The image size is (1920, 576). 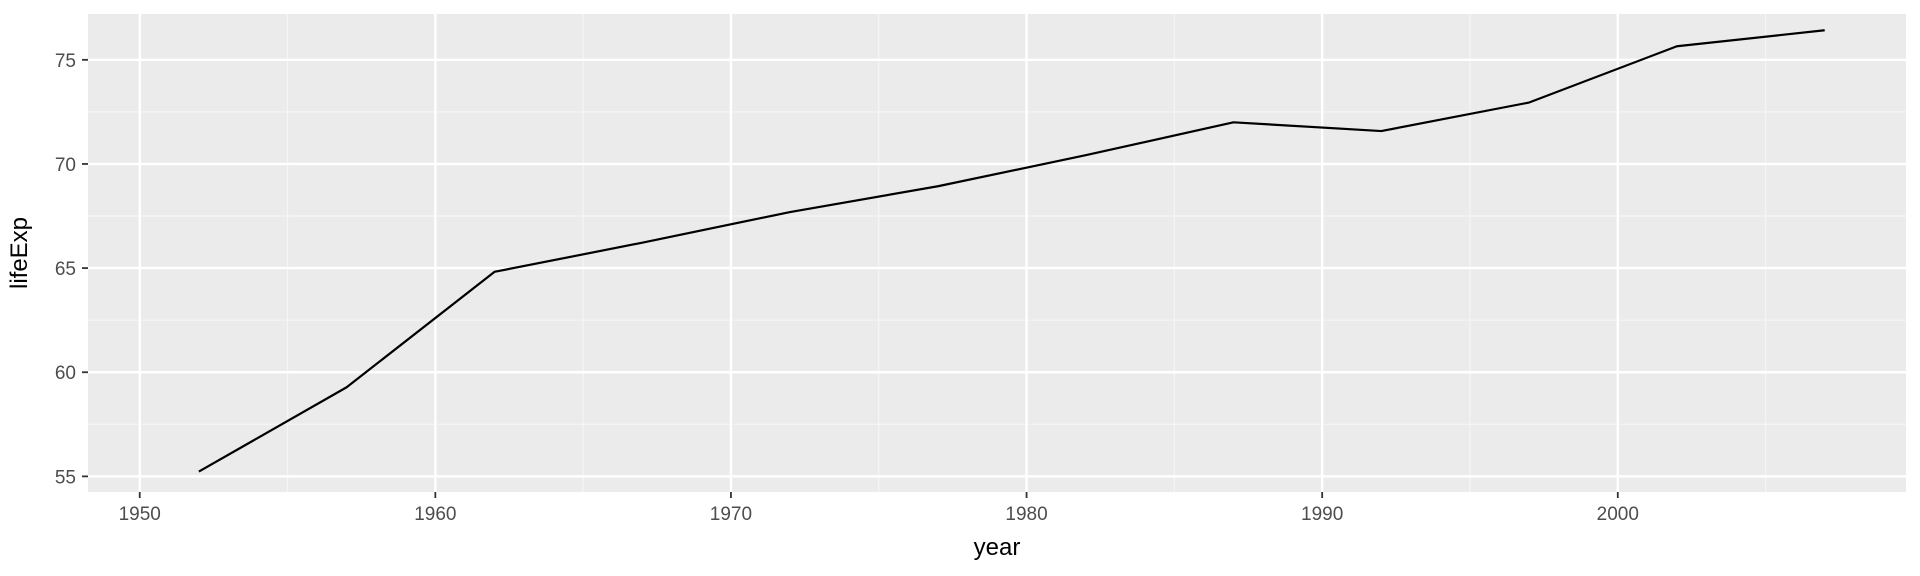 I want to click on y-tick-label: 60, so click(x=65, y=373).